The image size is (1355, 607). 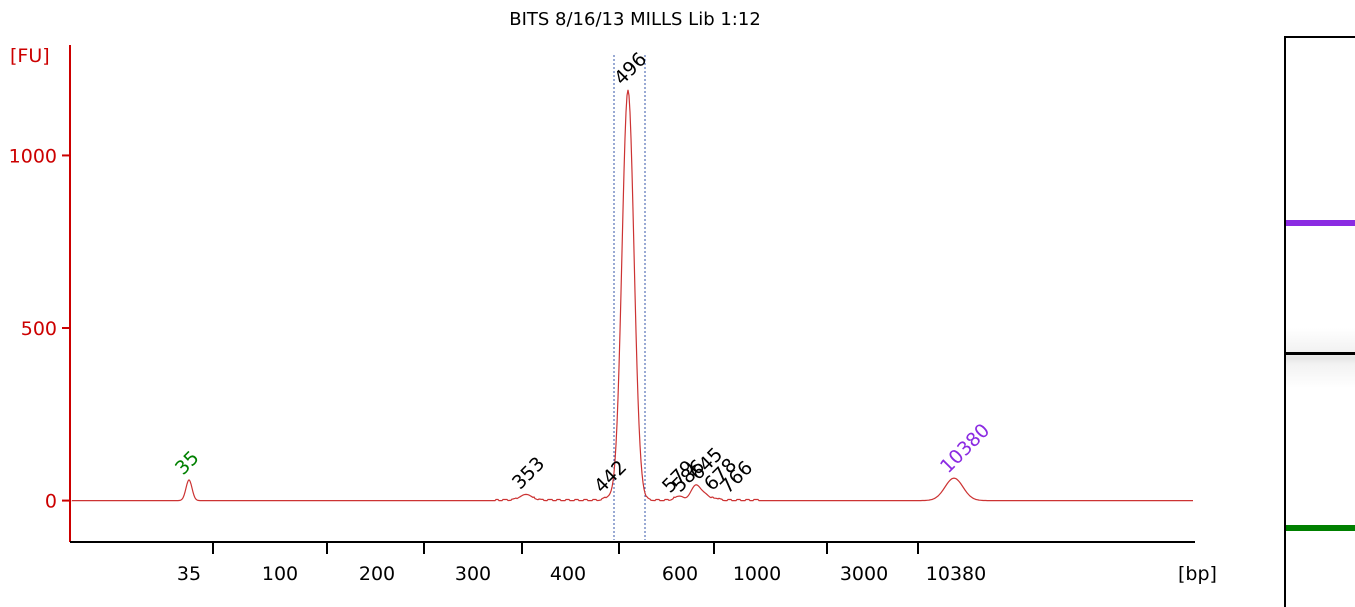 What do you see at coordinates (1320, 353) in the screenshot?
I see `library-band` at bounding box center [1320, 353].